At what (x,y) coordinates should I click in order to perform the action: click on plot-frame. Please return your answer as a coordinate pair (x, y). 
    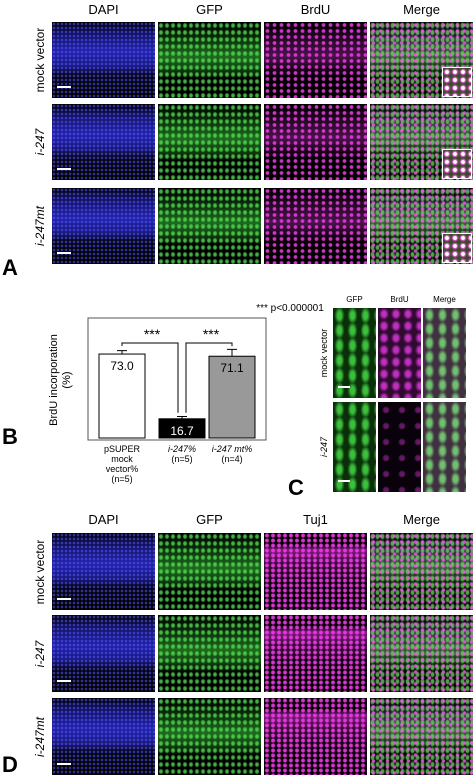
    Looking at the image, I should click on (177, 379).